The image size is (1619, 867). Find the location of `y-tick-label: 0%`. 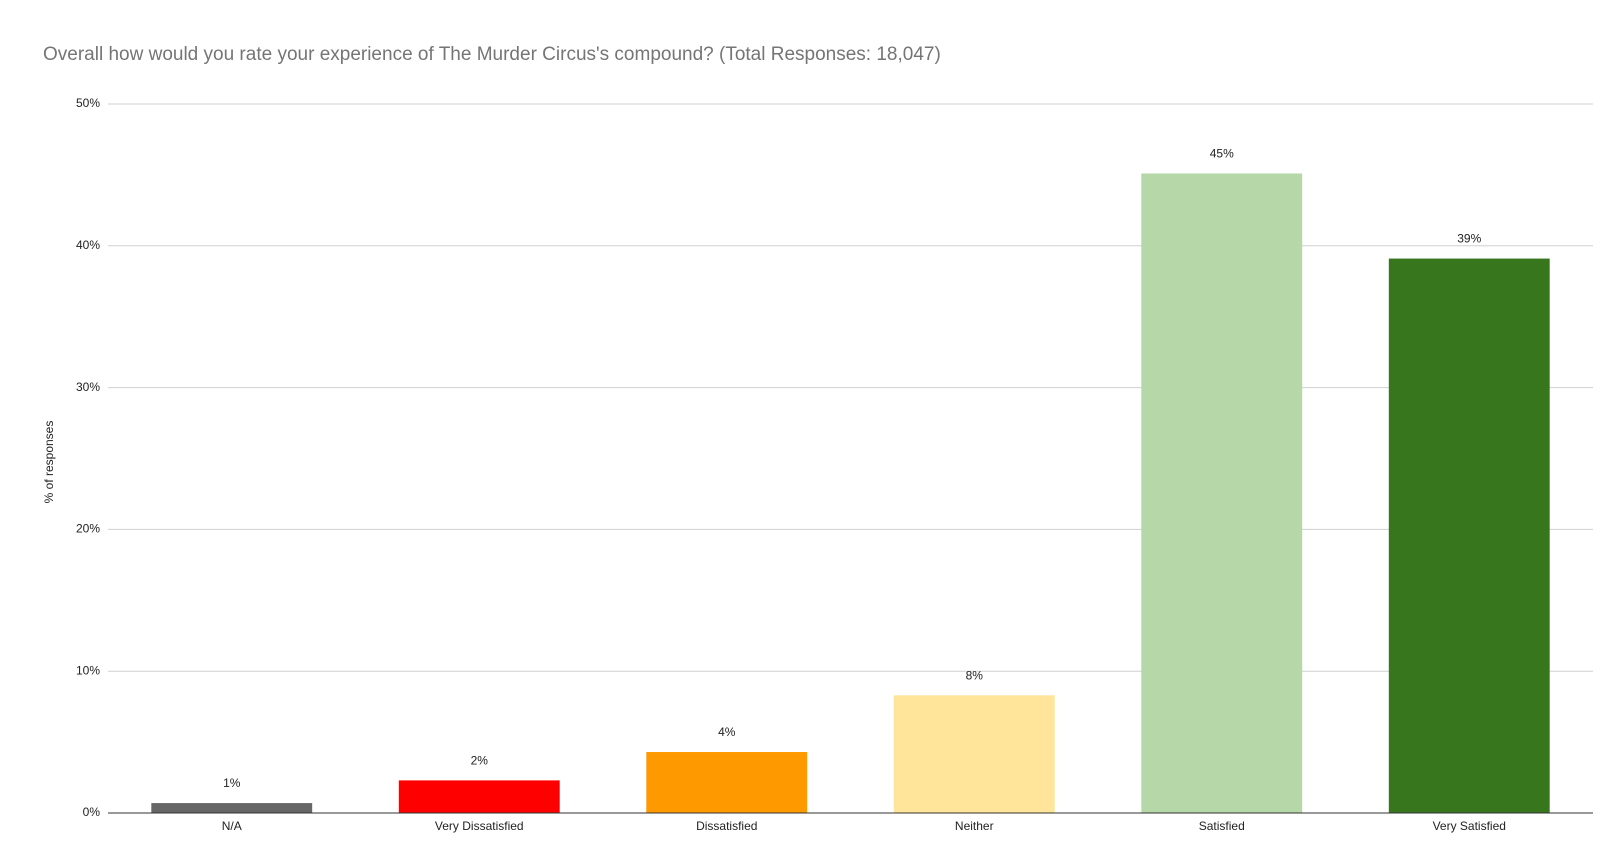

y-tick-label: 0% is located at coordinates (92, 812).